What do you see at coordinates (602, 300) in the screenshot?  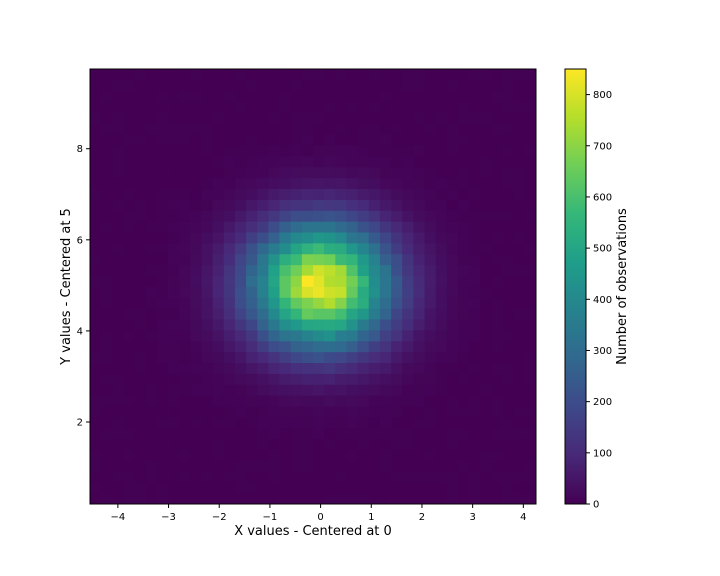 I see `colorbar-tick-label: 400` at bounding box center [602, 300].